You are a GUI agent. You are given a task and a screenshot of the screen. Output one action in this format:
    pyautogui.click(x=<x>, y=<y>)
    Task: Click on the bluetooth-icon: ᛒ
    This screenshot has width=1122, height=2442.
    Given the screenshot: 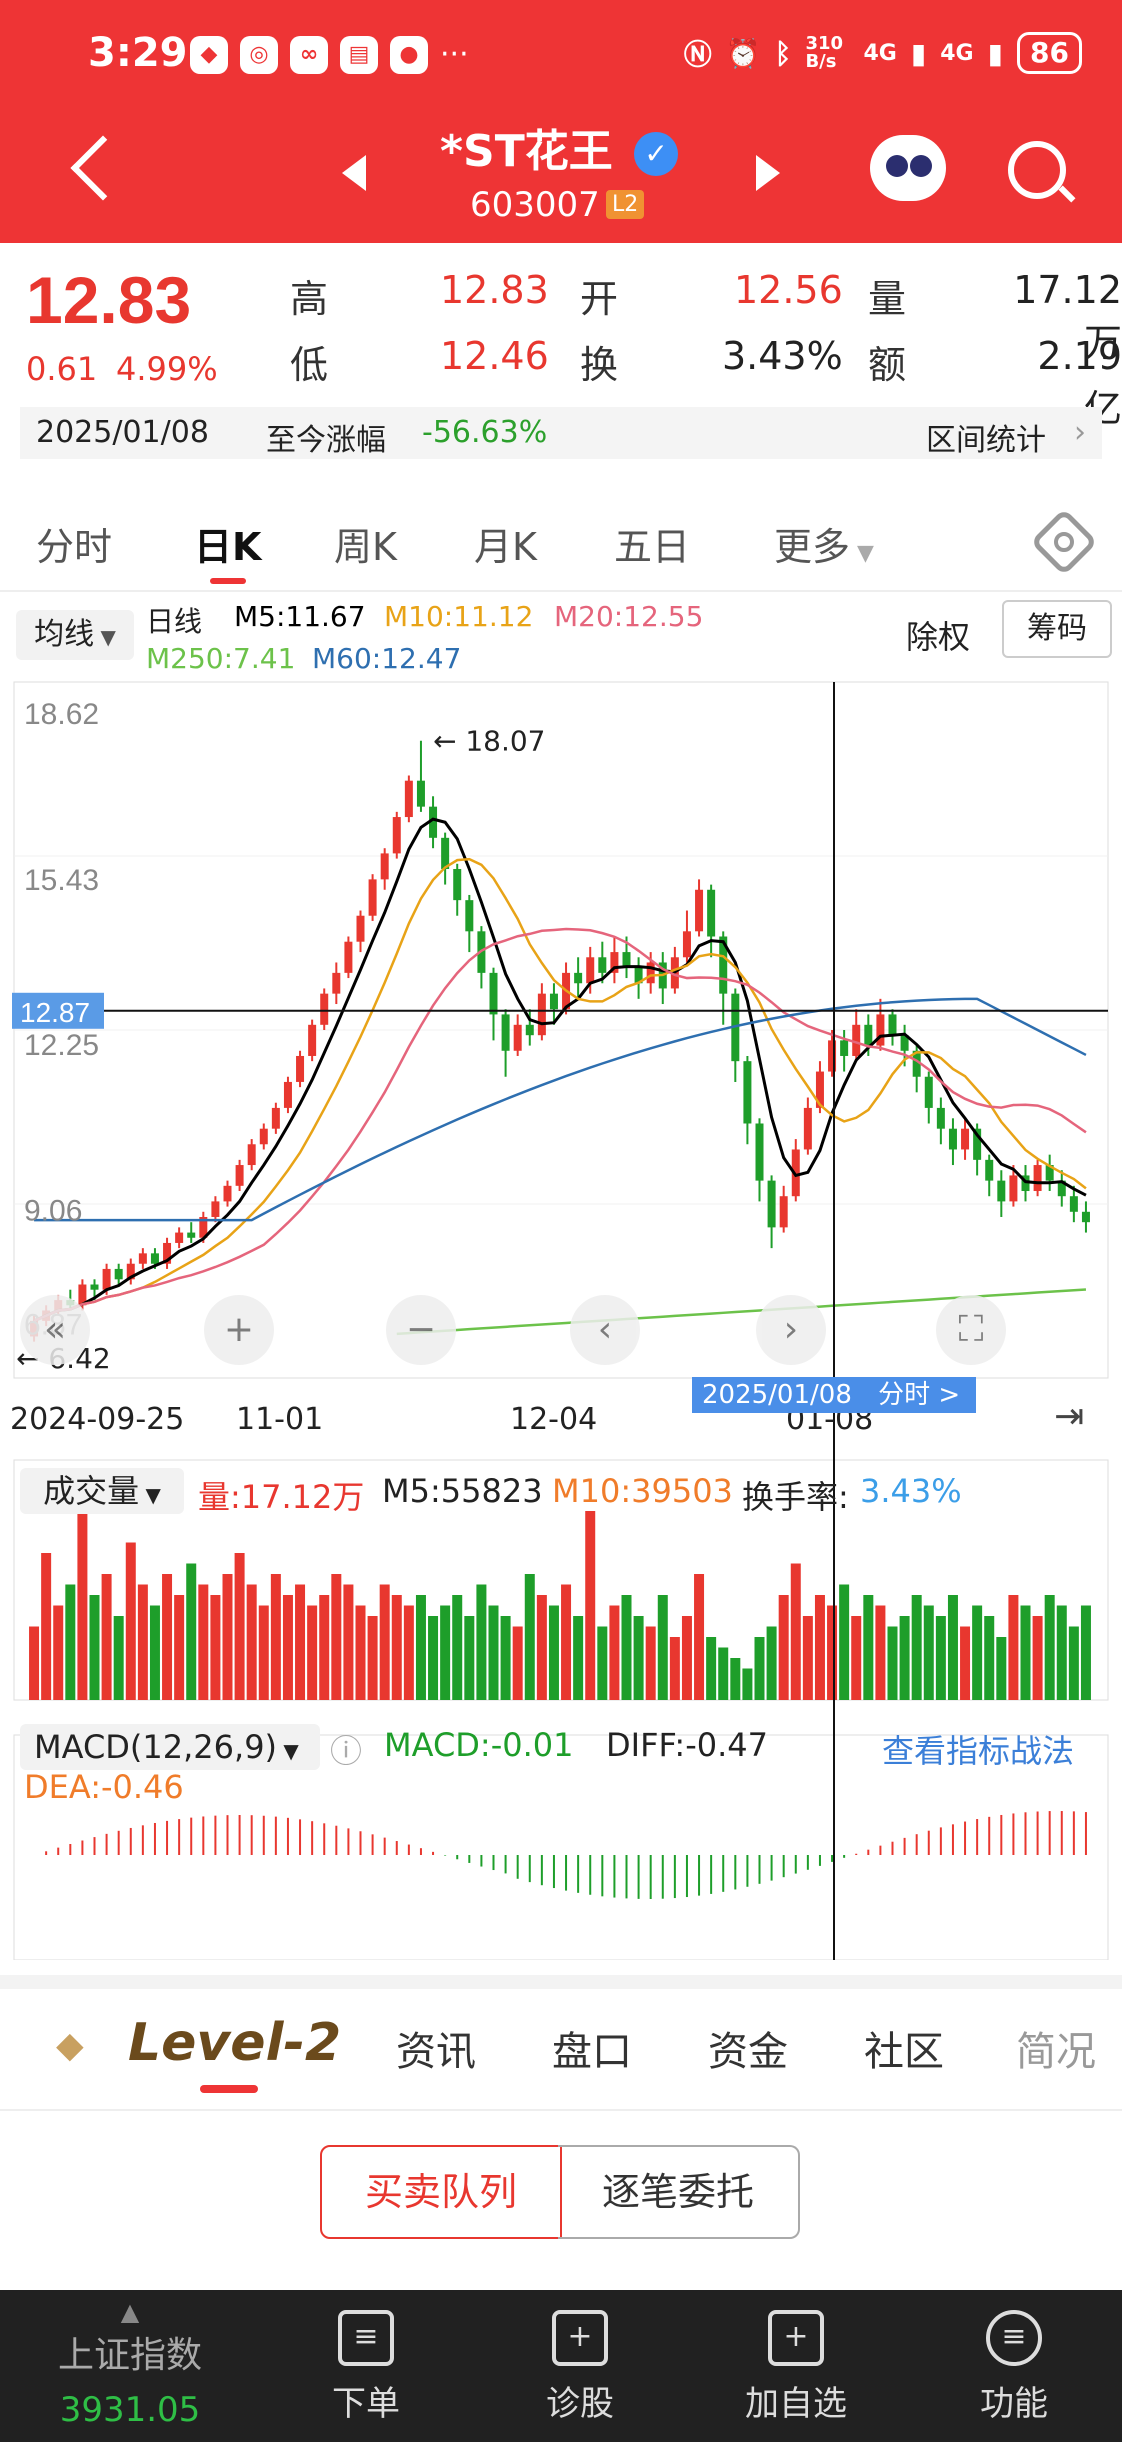 What is the action you would take?
    pyautogui.click(x=783, y=53)
    